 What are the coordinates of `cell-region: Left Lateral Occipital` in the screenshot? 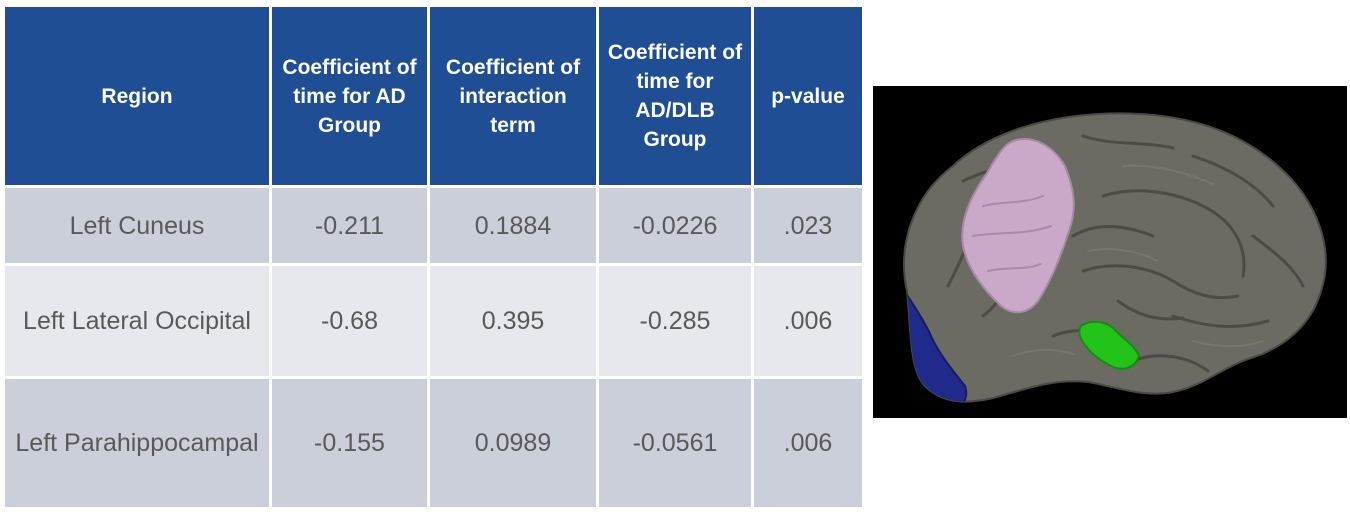 It's located at (137, 321).